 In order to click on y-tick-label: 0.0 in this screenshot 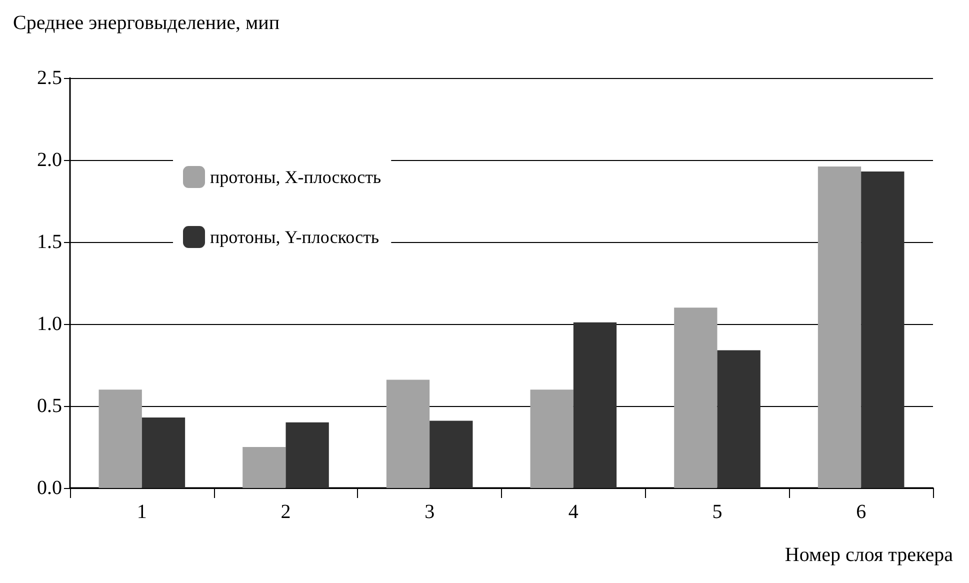, I will do `click(49, 488)`.